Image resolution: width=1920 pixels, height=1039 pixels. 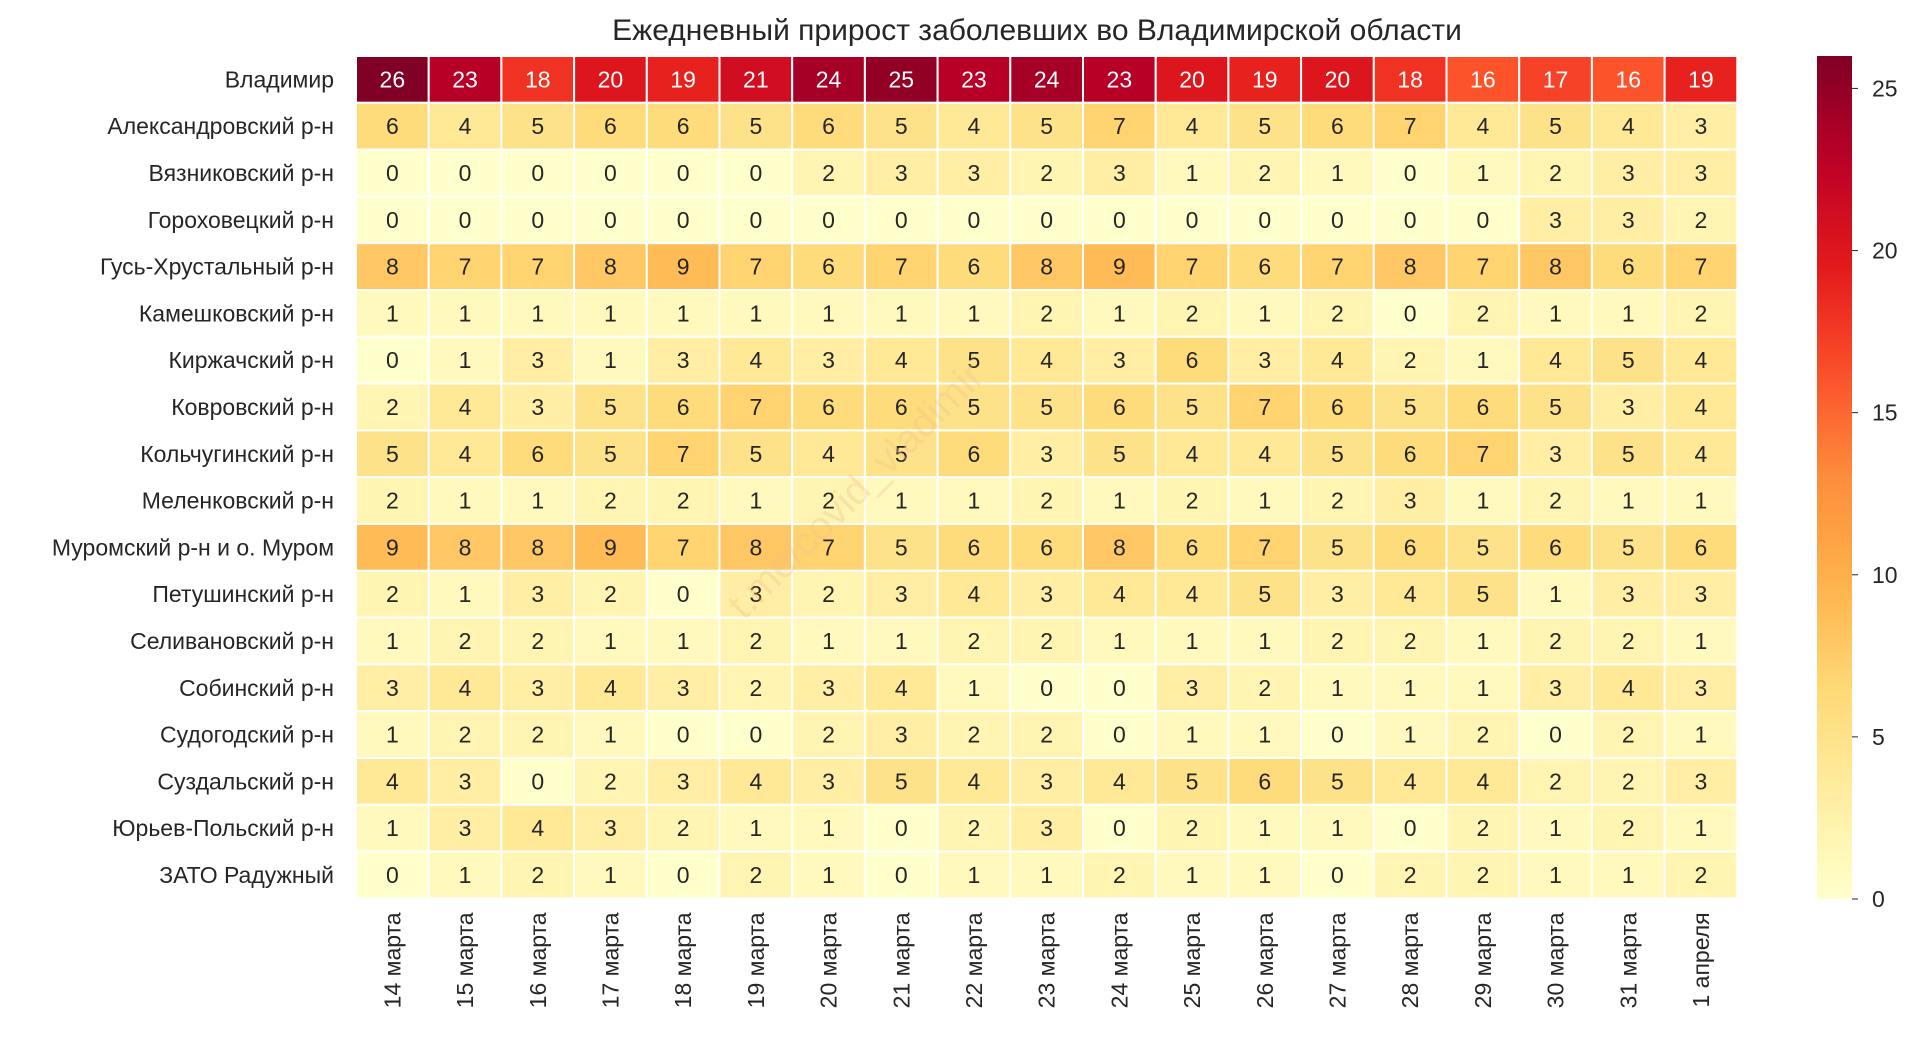 I want to click on column-label: 18 марта, so click(x=683, y=960).